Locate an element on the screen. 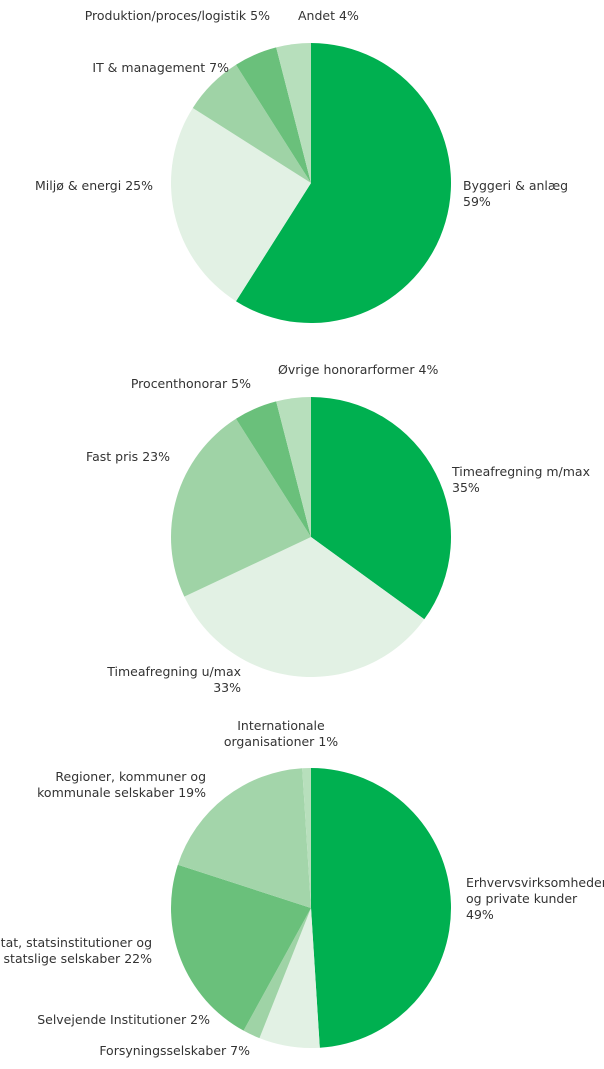  value-label: 1% is located at coordinates (328, 741).